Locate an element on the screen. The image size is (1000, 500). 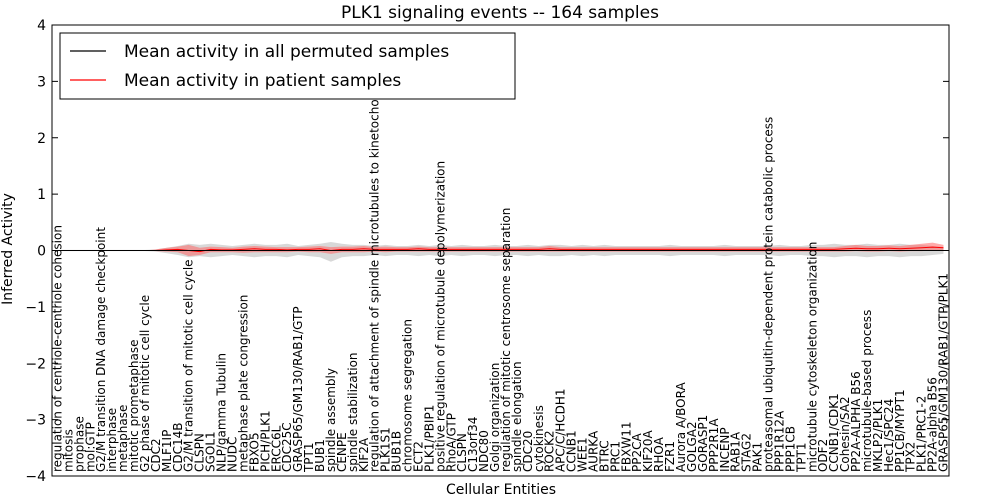
x-tick-label: RAB1A is located at coordinates (736, 451).